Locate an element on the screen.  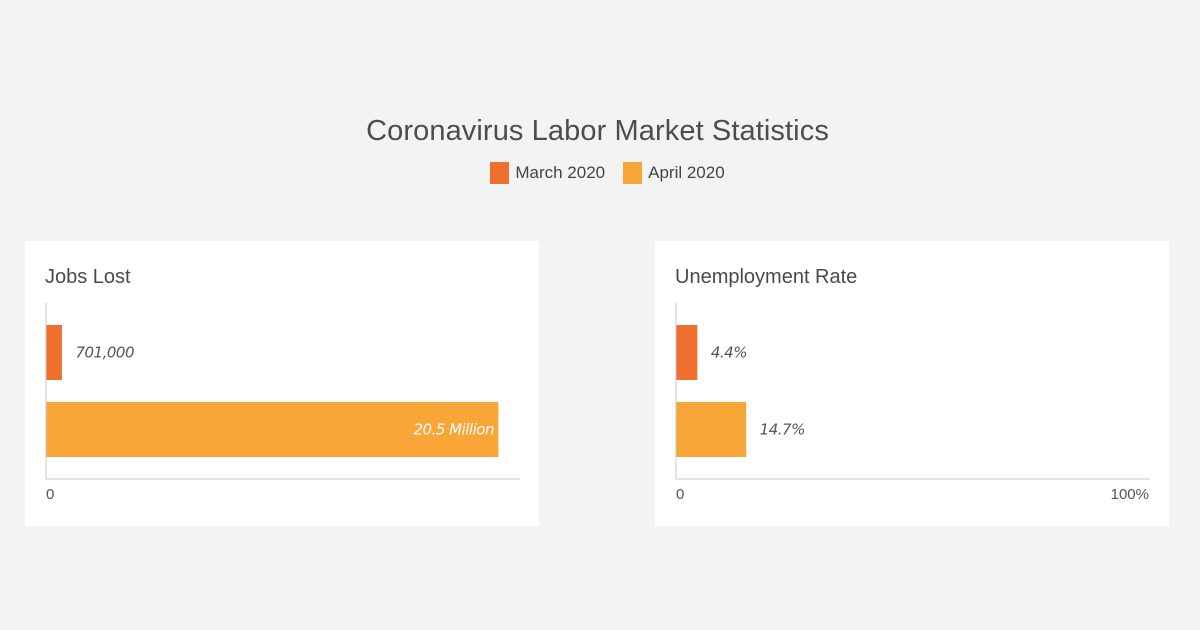
legend-item-march: March 2020 is located at coordinates (547, 173).